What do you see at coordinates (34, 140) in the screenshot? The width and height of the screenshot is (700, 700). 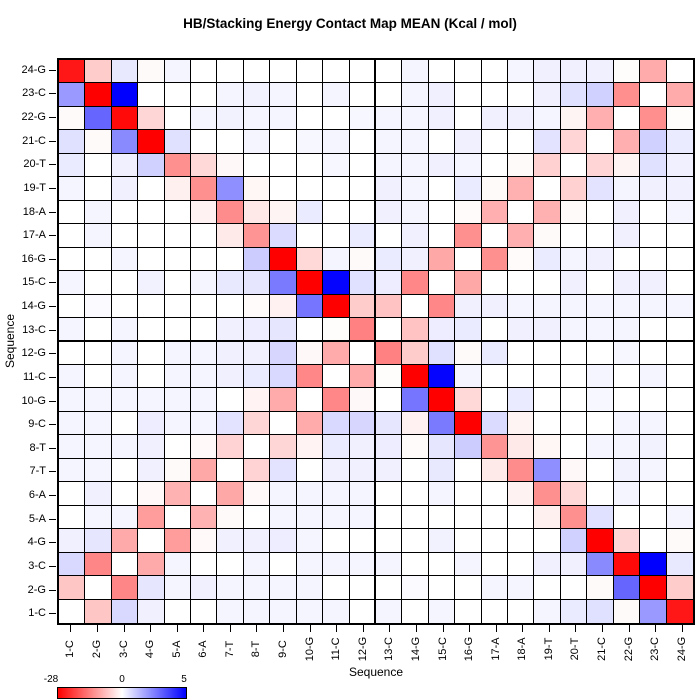 I see `y-tick-label: 21-C` at bounding box center [34, 140].